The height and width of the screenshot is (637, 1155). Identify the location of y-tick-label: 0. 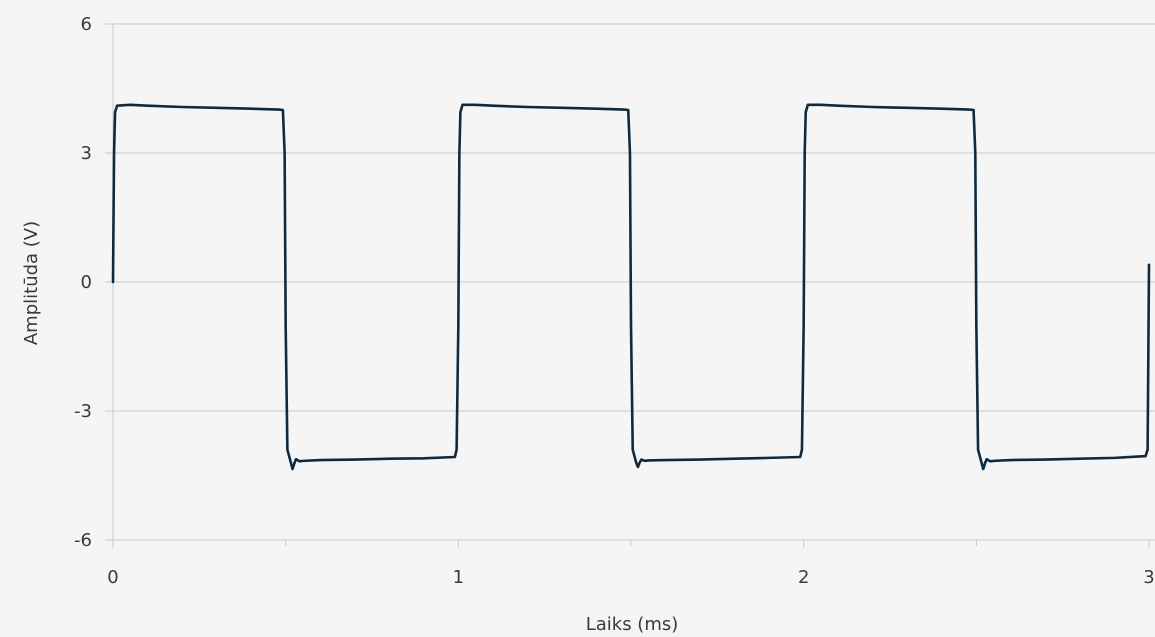
(86, 282).